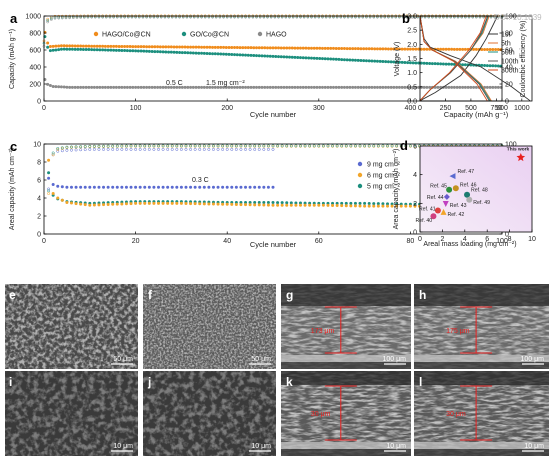 This screenshot has width=554, height=465. I want to click on data-point, so click(452, 176).